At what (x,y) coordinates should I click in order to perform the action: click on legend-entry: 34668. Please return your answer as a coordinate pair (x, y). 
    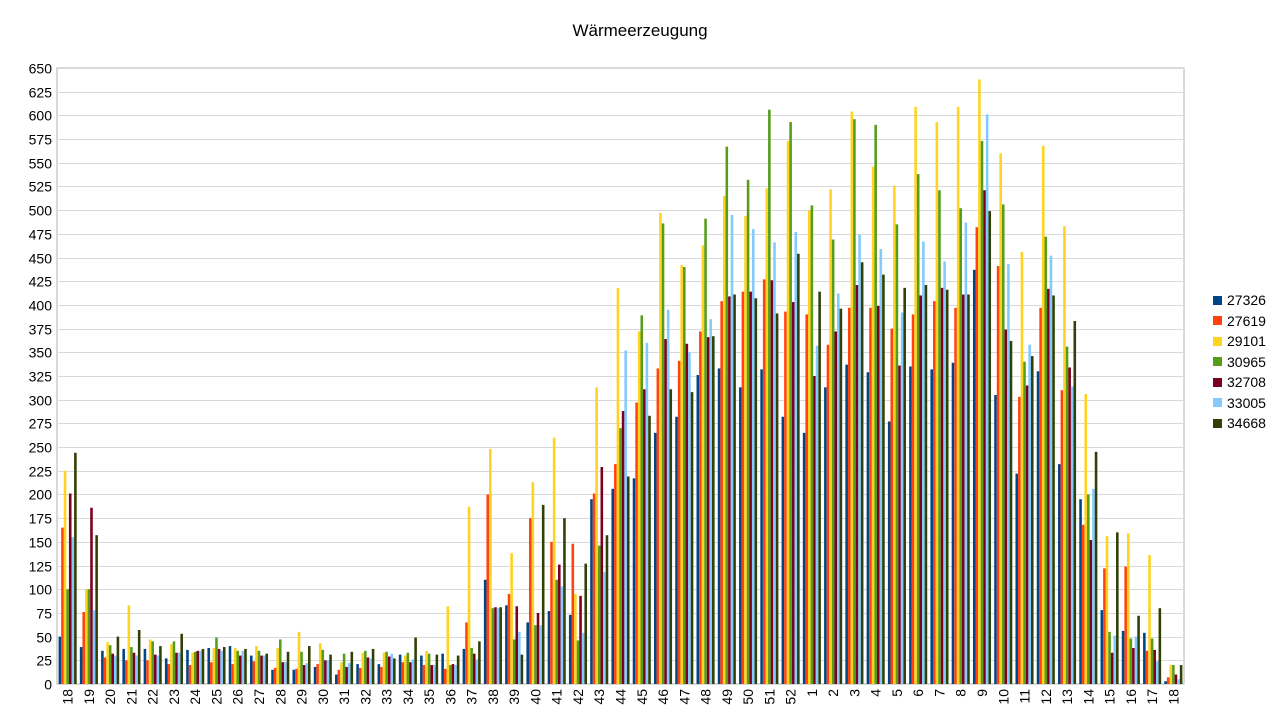
    Looking at the image, I should click on (1239, 423).